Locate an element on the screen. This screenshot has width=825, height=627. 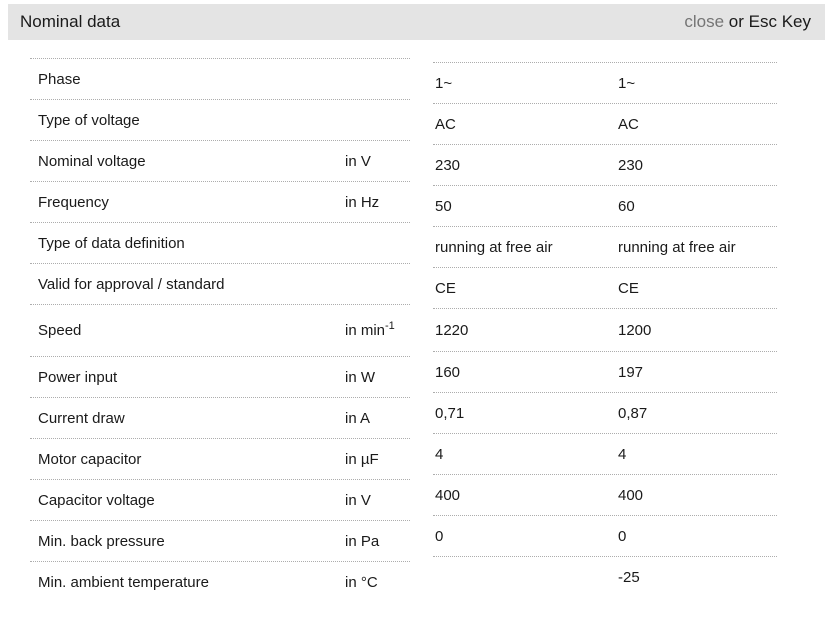
row-unit-text: in Hz is located at coordinates (362, 202).